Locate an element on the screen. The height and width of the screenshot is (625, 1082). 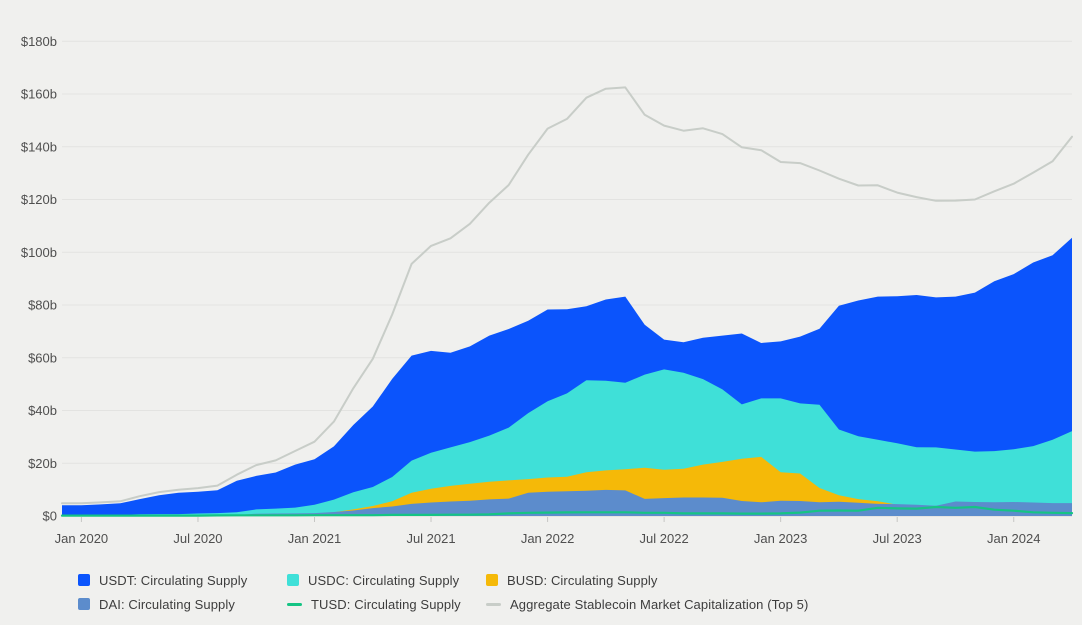
x-axis-label-2020-01: Jan 2020 is located at coordinates (82, 538).